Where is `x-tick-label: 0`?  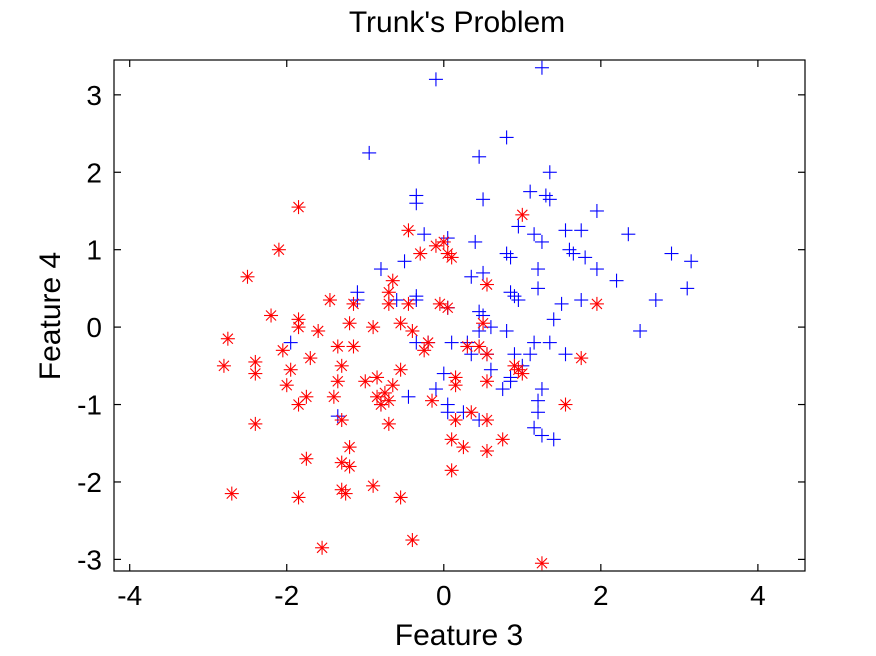 x-tick-label: 0 is located at coordinates (444, 595).